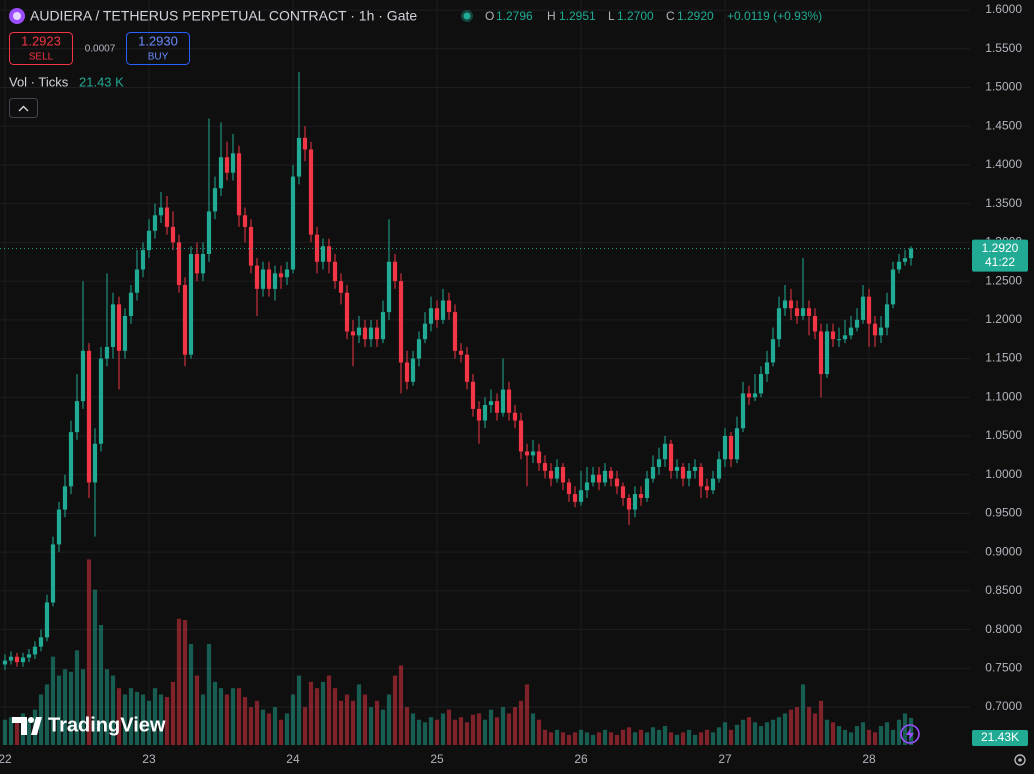 This screenshot has height=774, width=1034. I want to click on sell-button, so click(41, 48).